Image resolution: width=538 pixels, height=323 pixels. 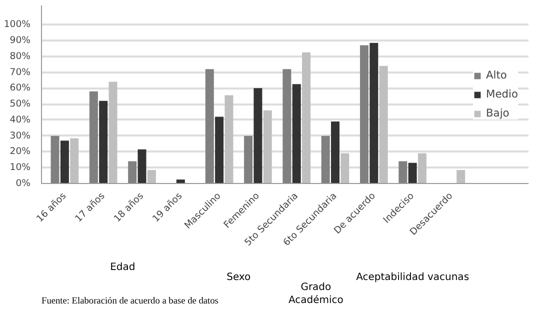 I want to click on y-tick-label: 60%, so click(x=20, y=88).